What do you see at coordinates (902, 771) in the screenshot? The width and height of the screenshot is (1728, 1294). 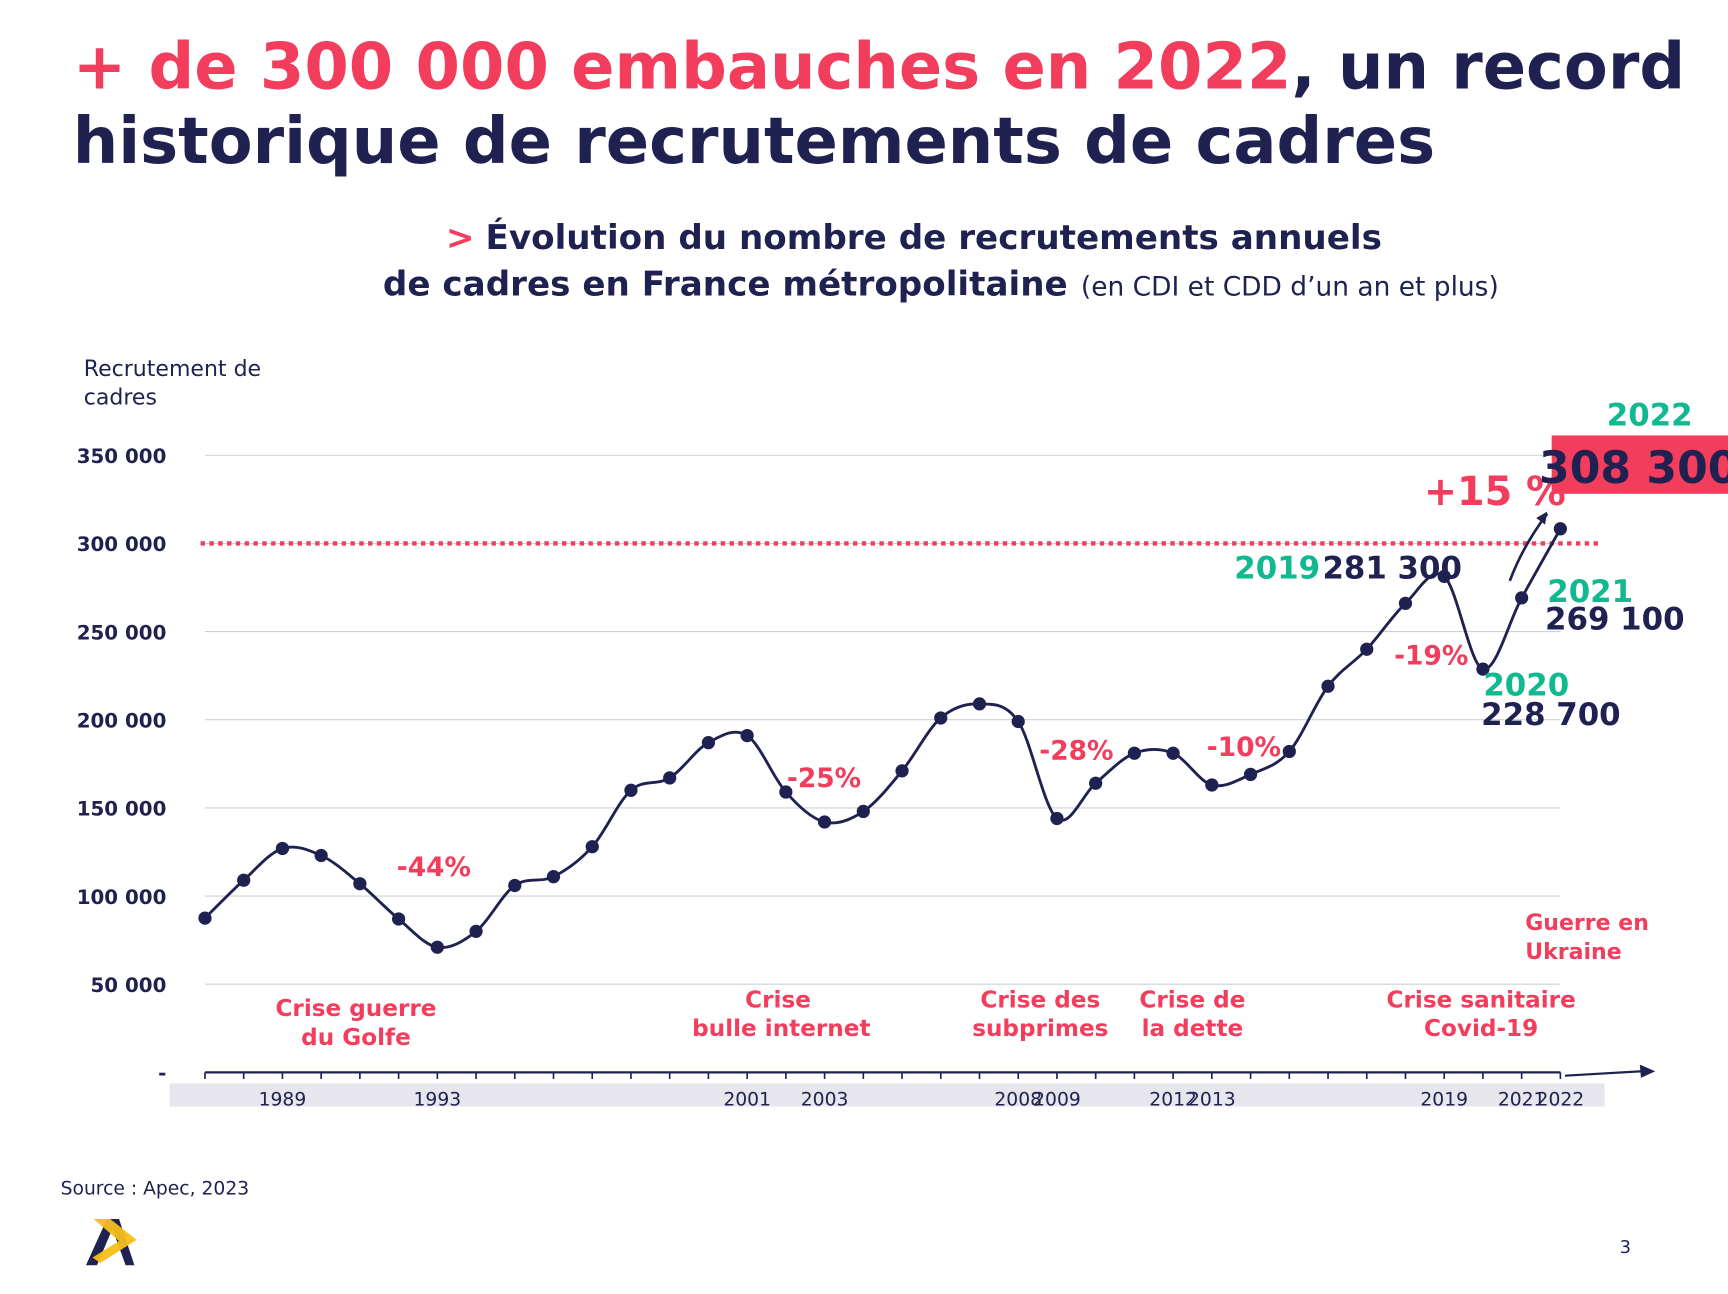 I see `data-point-2005` at bounding box center [902, 771].